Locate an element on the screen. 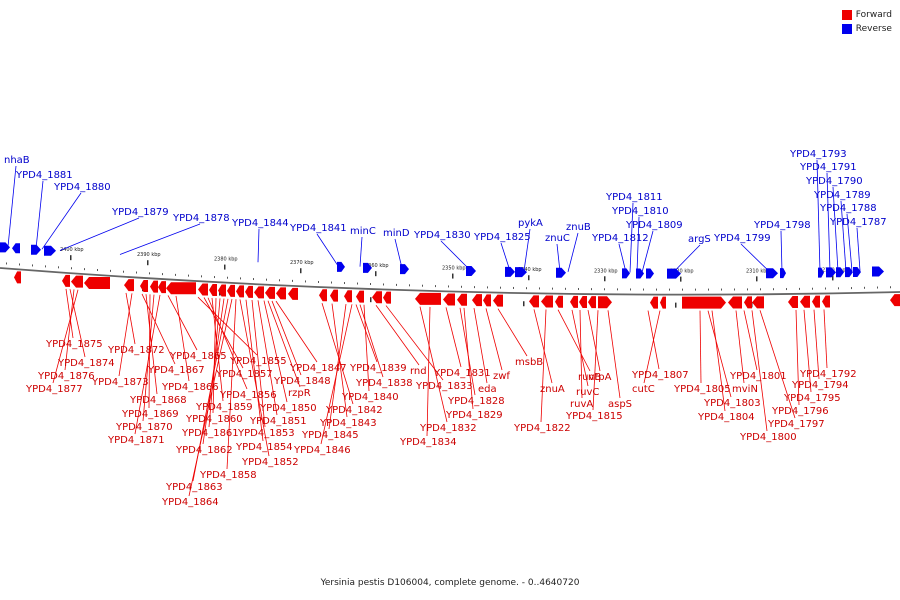  forward-gene-label: YPD4_1801 is located at coordinates (758, 376).